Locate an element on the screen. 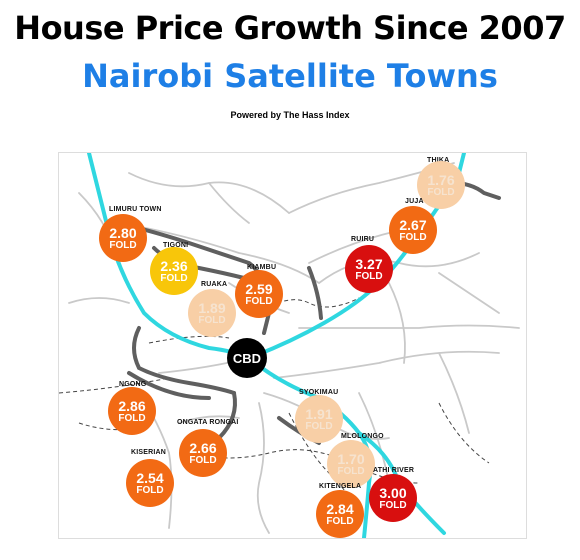 The height and width of the screenshot is (560, 580). town-label-mlolongo: MLOLONGO is located at coordinates (362, 436).